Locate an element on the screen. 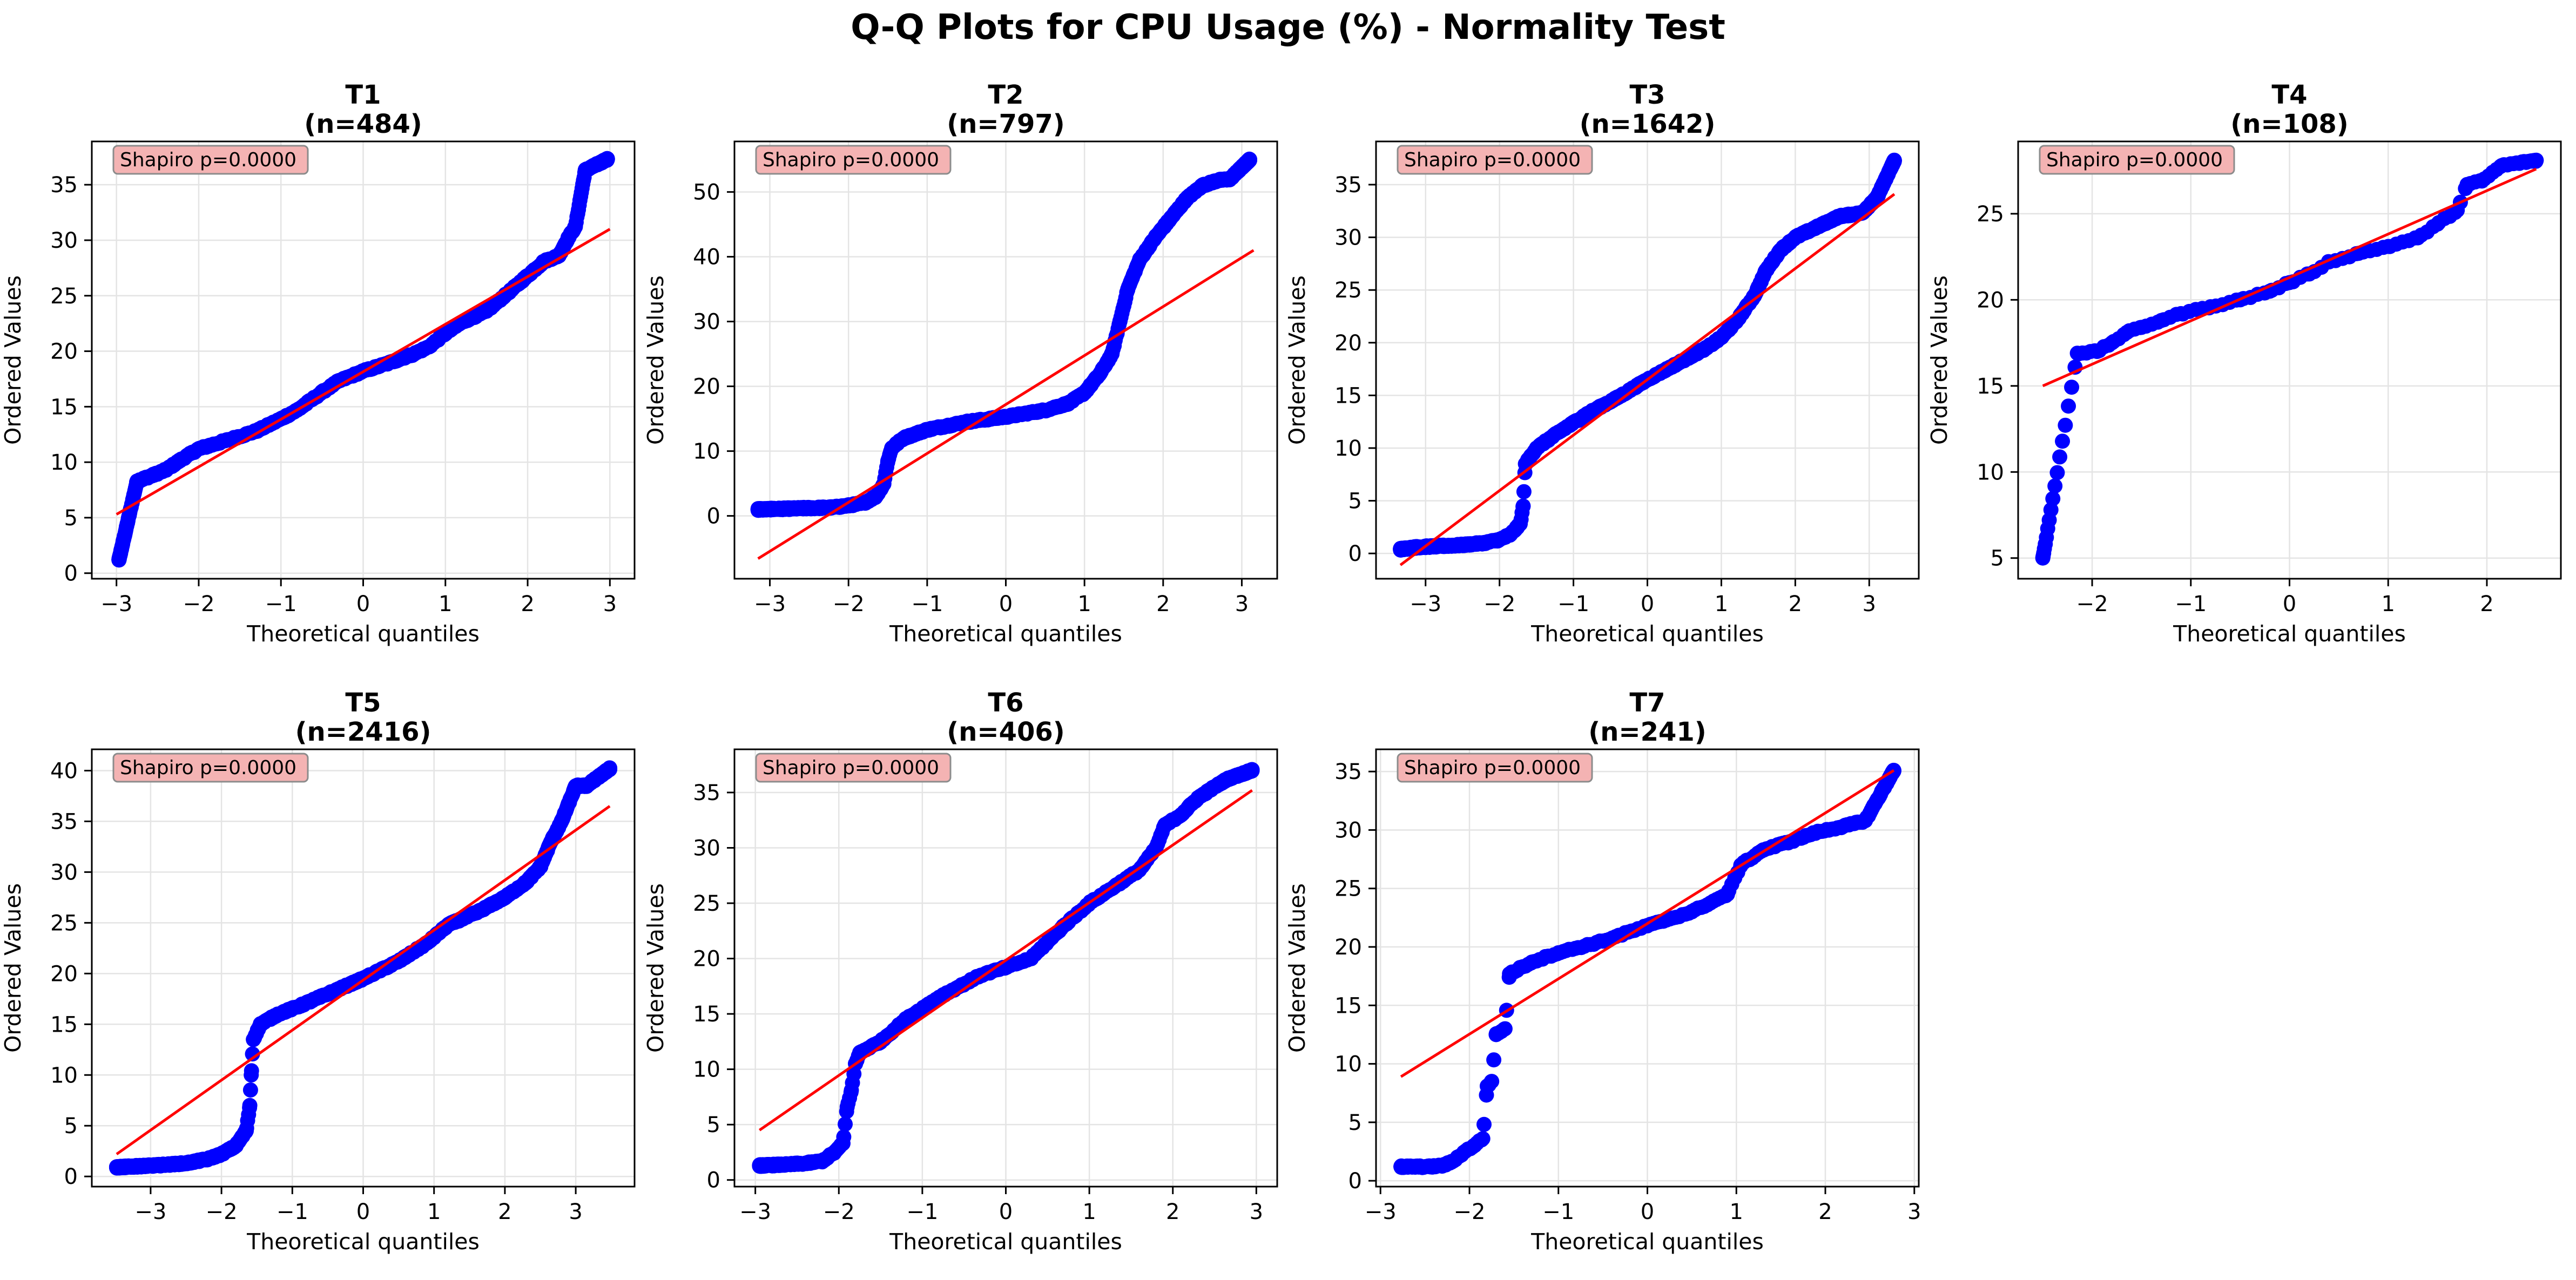  subplot-subtitle: (n=797) is located at coordinates (1005, 124).